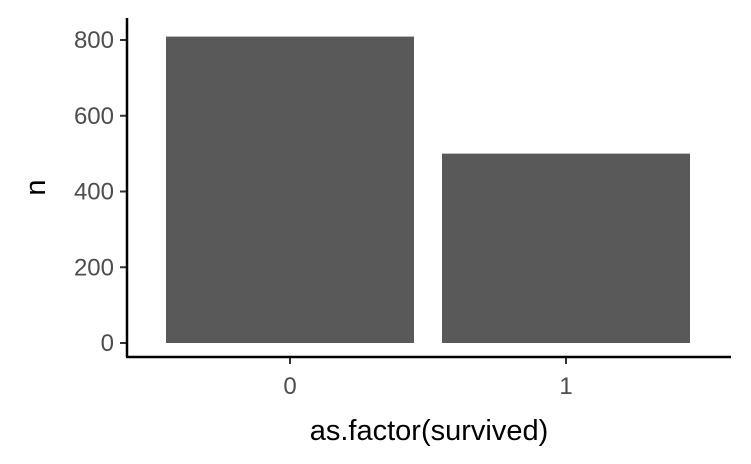 This screenshot has height=464, width=751. I want to click on y-tick-label: 0, so click(107, 343).